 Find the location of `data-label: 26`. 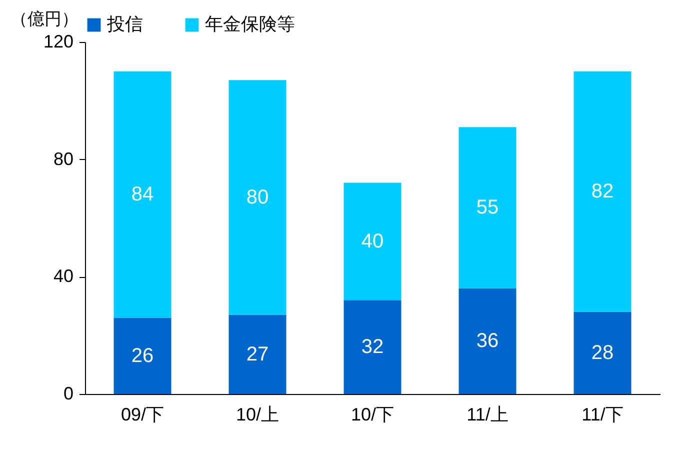

data-label: 26 is located at coordinates (142, 355).